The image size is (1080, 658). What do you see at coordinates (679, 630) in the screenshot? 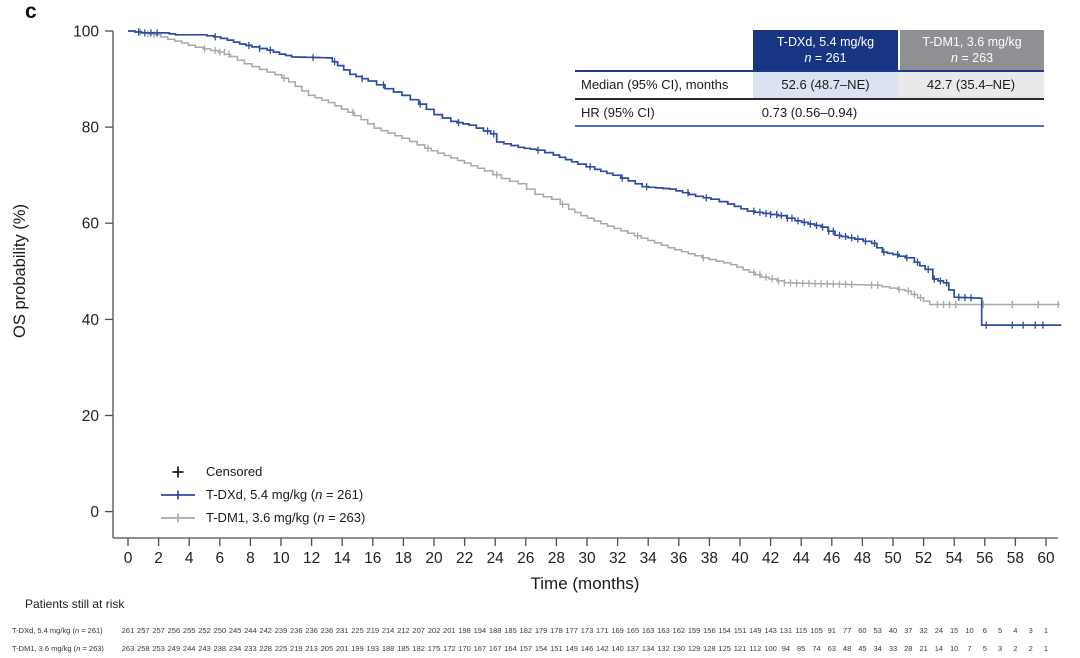
I see `at-risk-count: 162` at bounding box center [679, 630].